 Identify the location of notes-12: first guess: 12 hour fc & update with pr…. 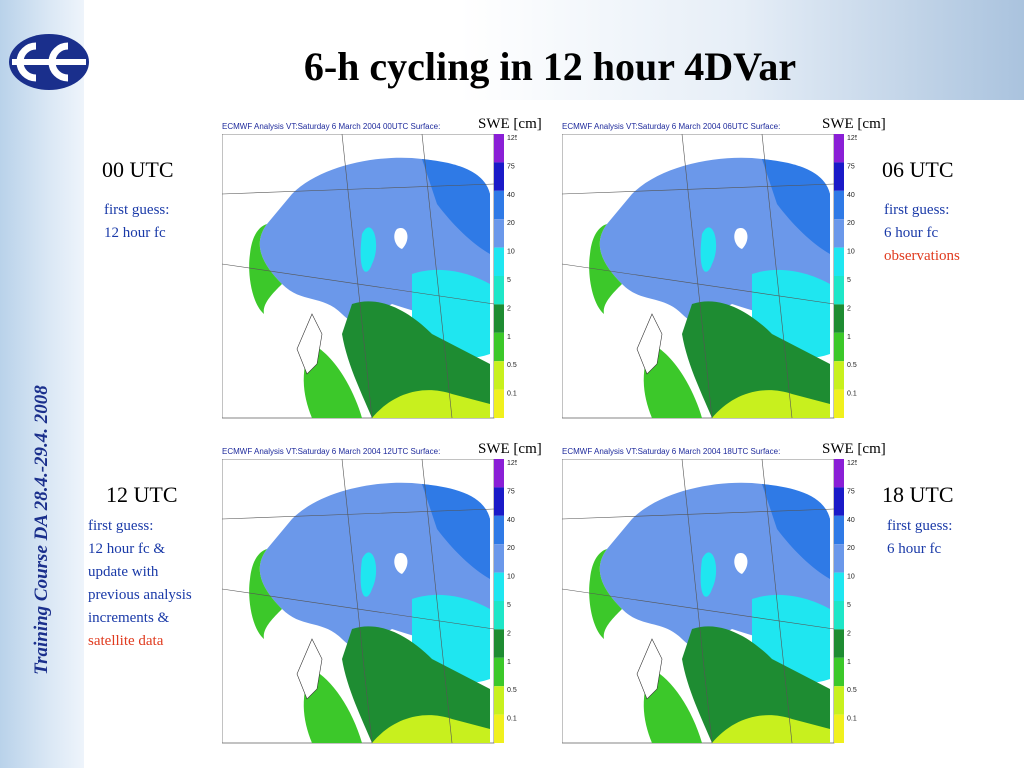
(140, 584).